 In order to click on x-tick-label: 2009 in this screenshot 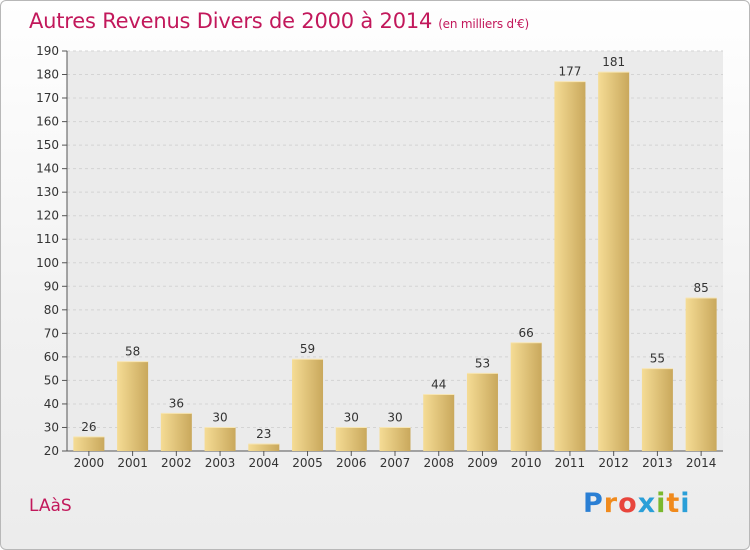, I will do `click(482, 463)`.